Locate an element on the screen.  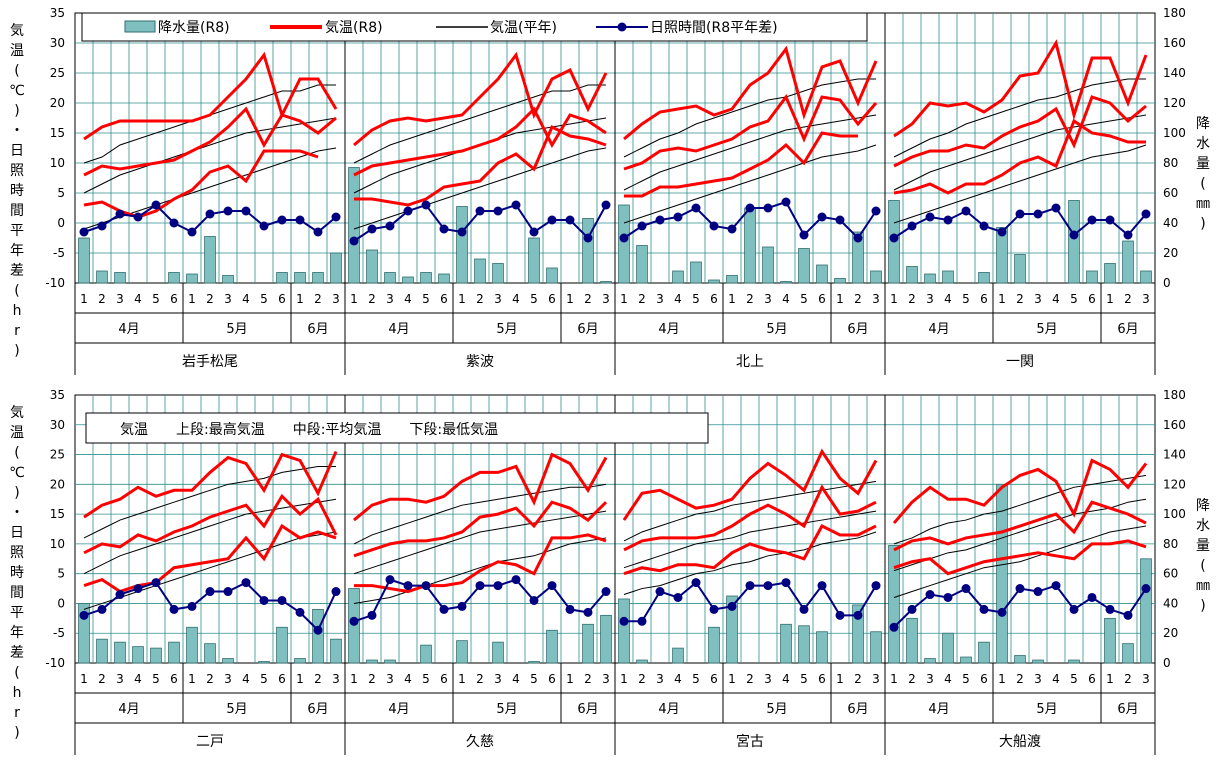
left-axis-label-char: ( is located at coordinates (16, 291).